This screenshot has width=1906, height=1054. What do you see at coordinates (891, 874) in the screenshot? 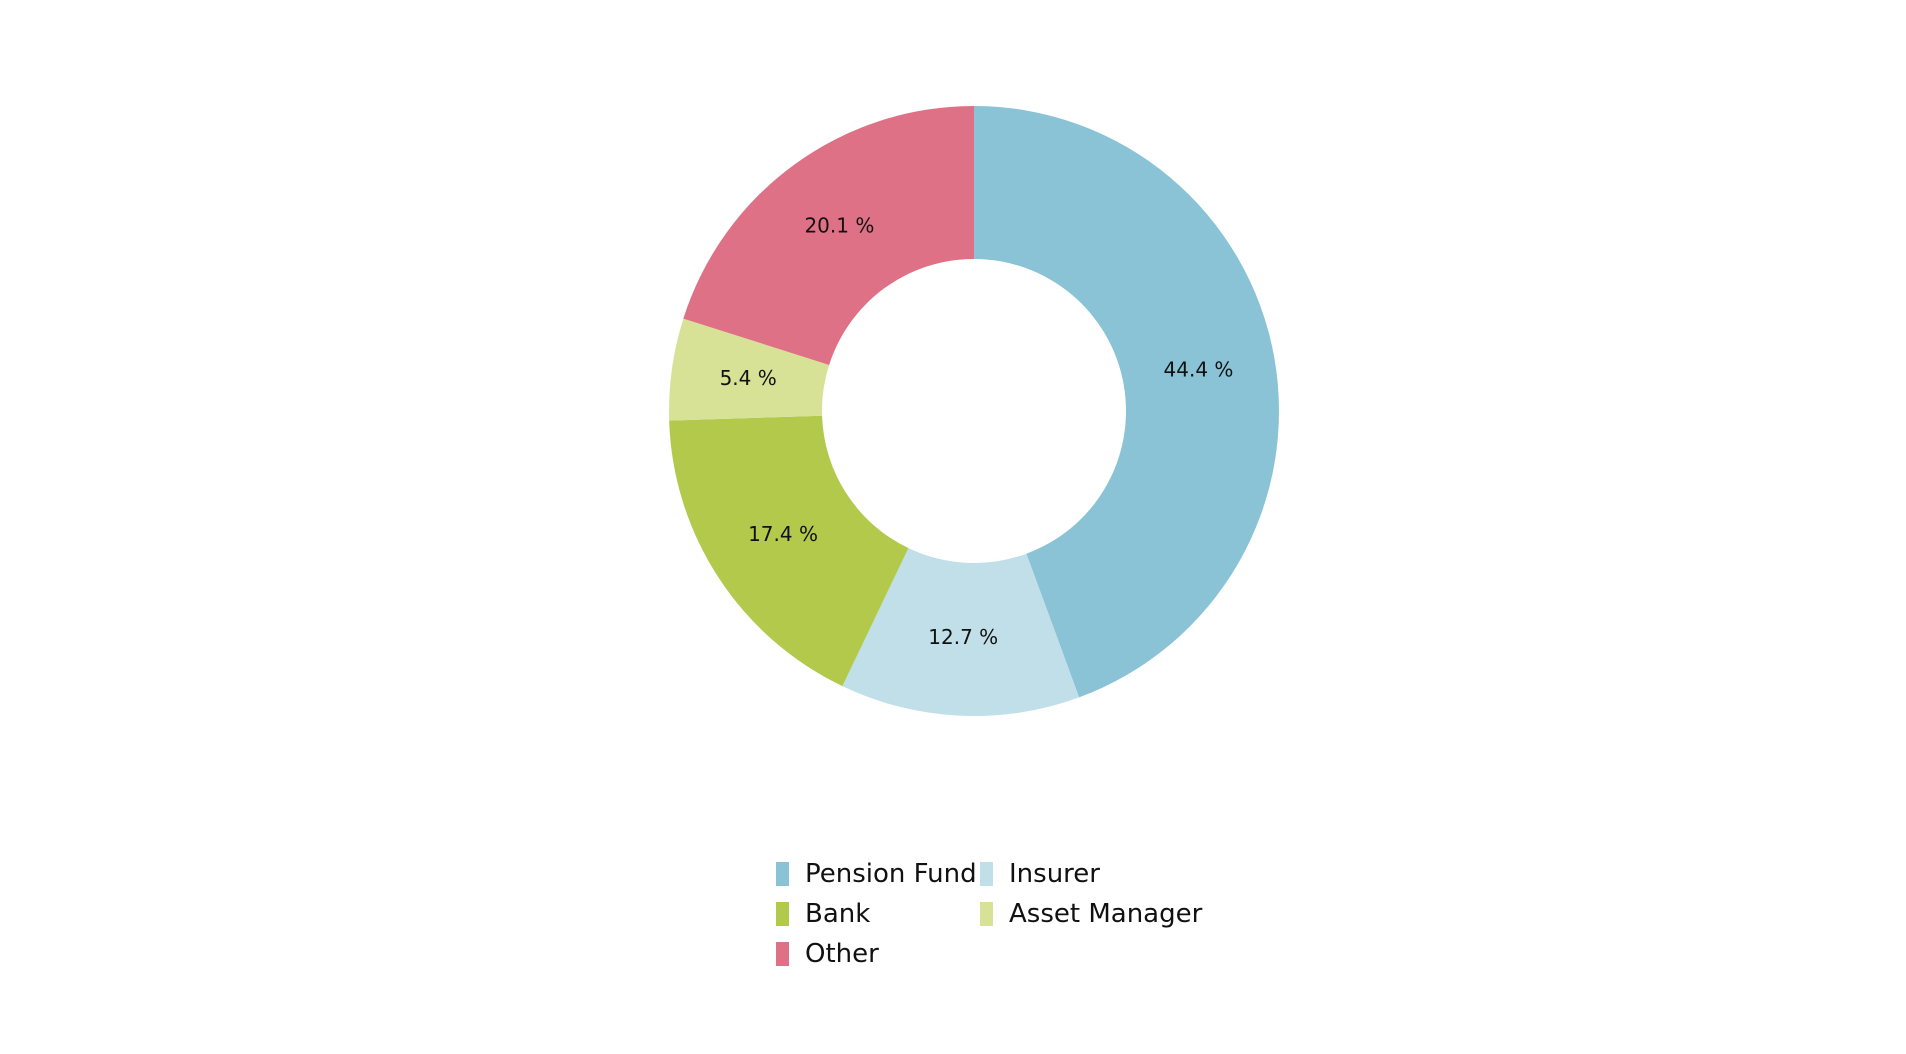
I see `legend-label: Pension Fund` at bounding box center [891, 874].